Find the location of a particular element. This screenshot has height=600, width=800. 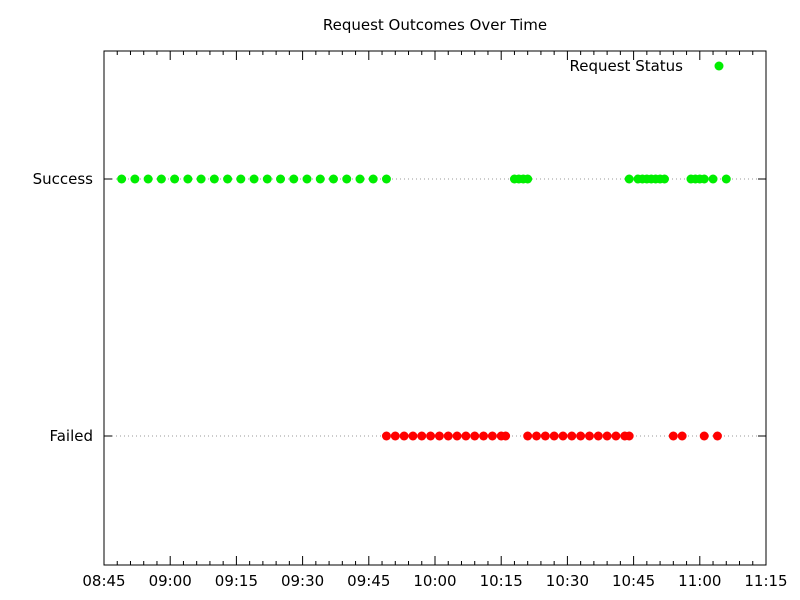

x-tick-label: 09:30 is located at coordinates (302, 581).